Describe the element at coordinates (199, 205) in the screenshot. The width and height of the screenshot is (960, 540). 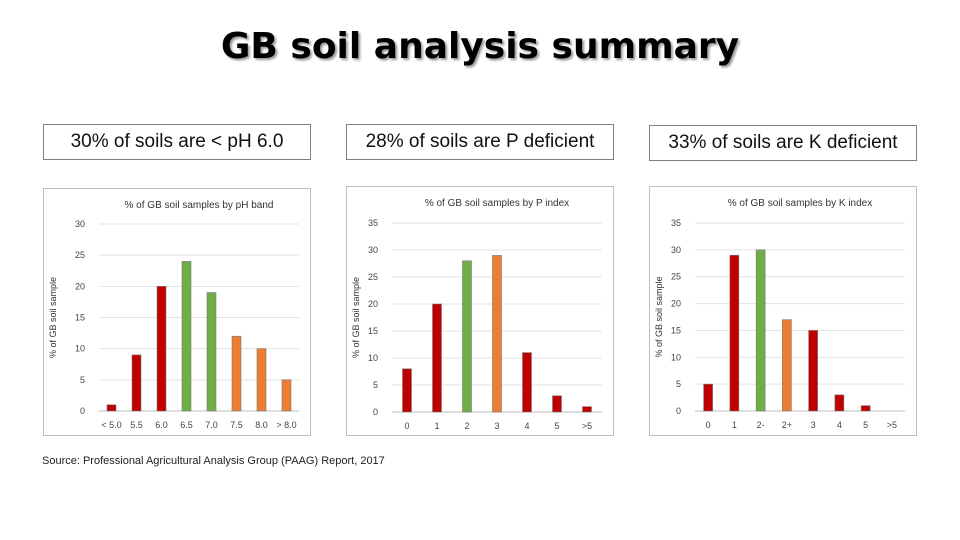
I see `chart-title: % of GB soil samples by pH band` at that location.